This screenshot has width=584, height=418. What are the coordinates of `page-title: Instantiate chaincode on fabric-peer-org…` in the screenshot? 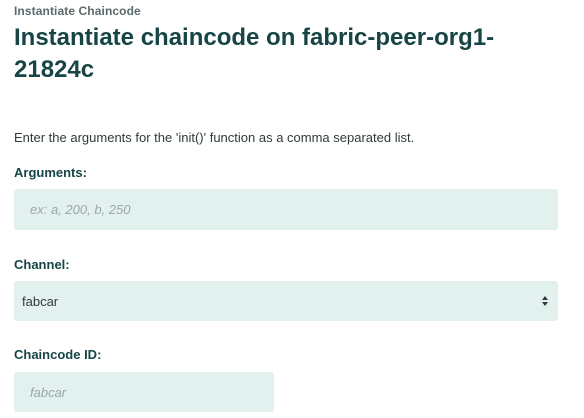 It's located at (254, 53).